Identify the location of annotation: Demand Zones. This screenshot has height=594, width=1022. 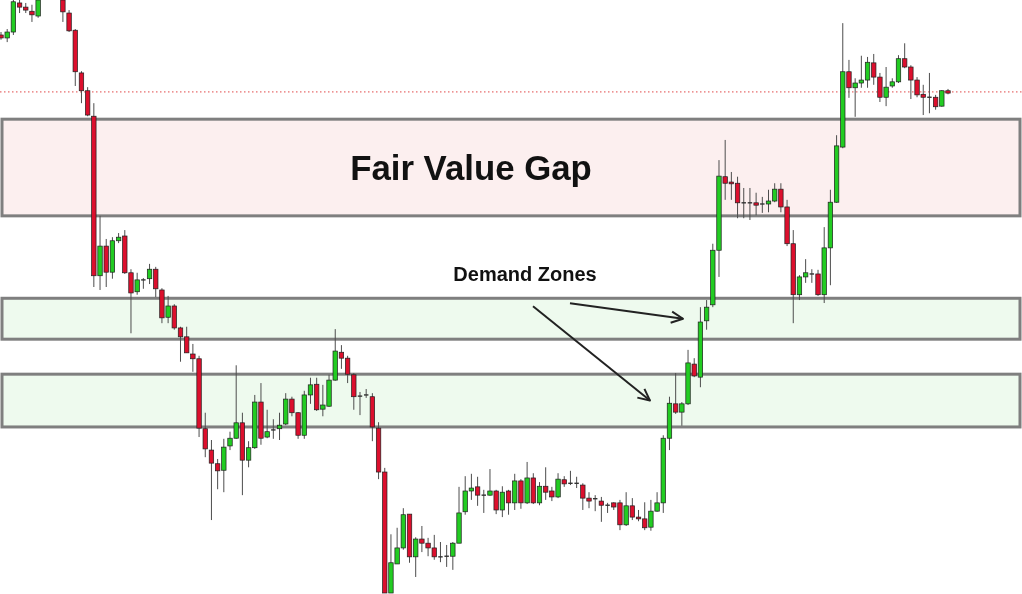
(525, 274).